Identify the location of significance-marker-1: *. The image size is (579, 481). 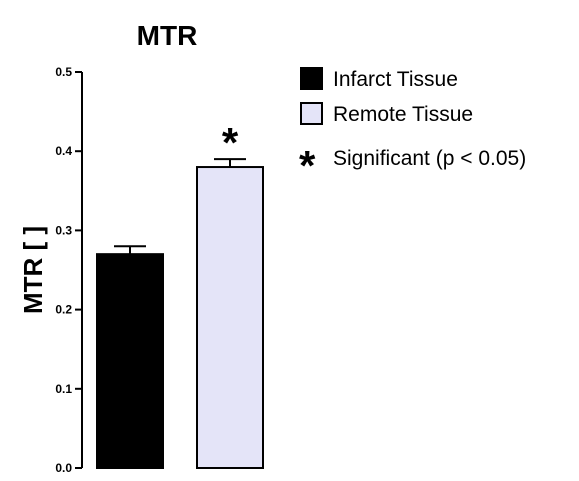
(230, 142).